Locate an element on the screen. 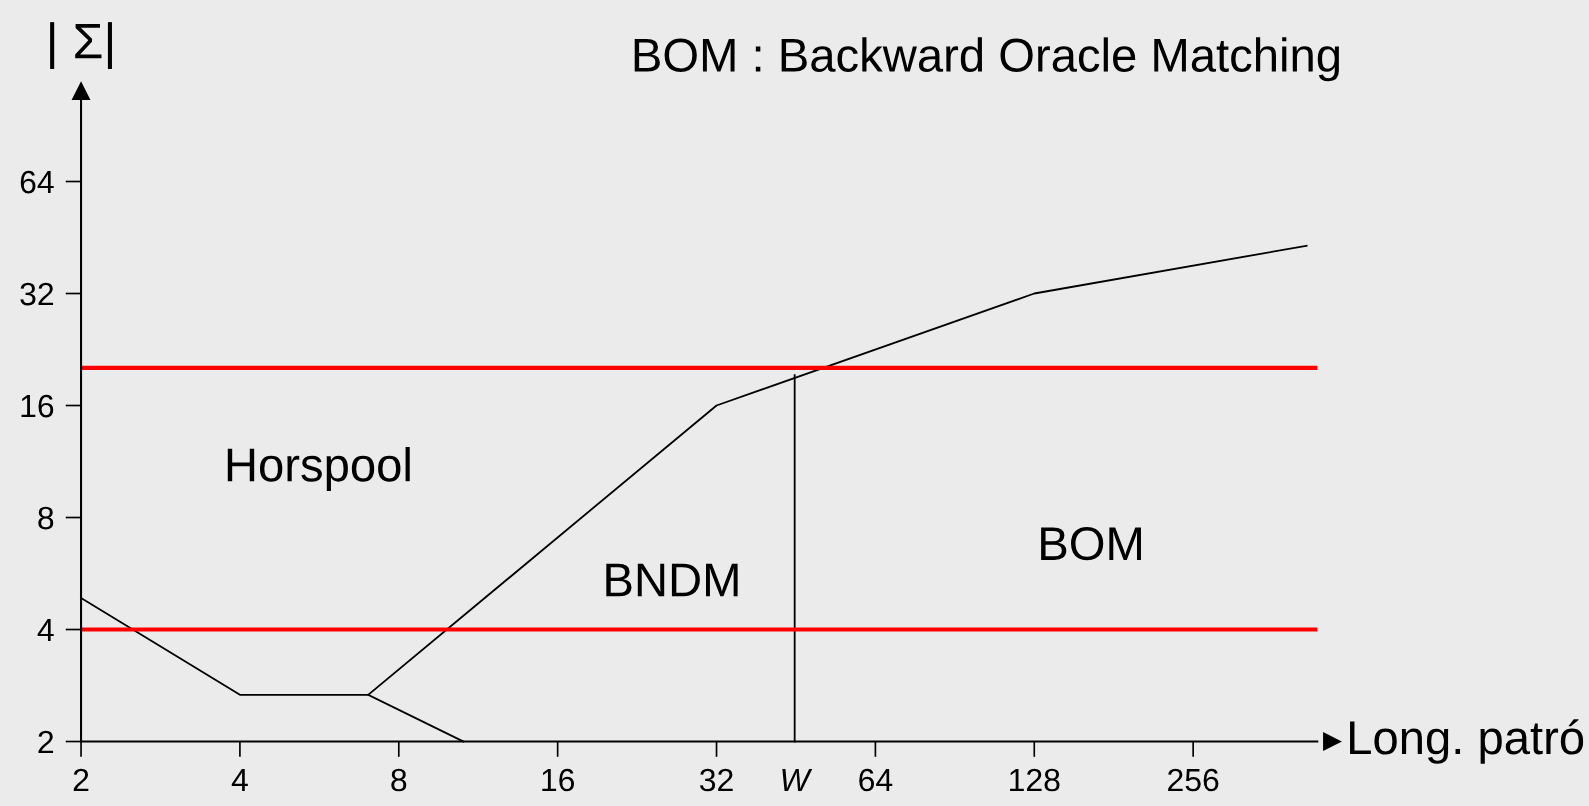 This screenshot has height=806, width=1589. x-axis-title: Long. patró is located at coordinates (1467, 741).